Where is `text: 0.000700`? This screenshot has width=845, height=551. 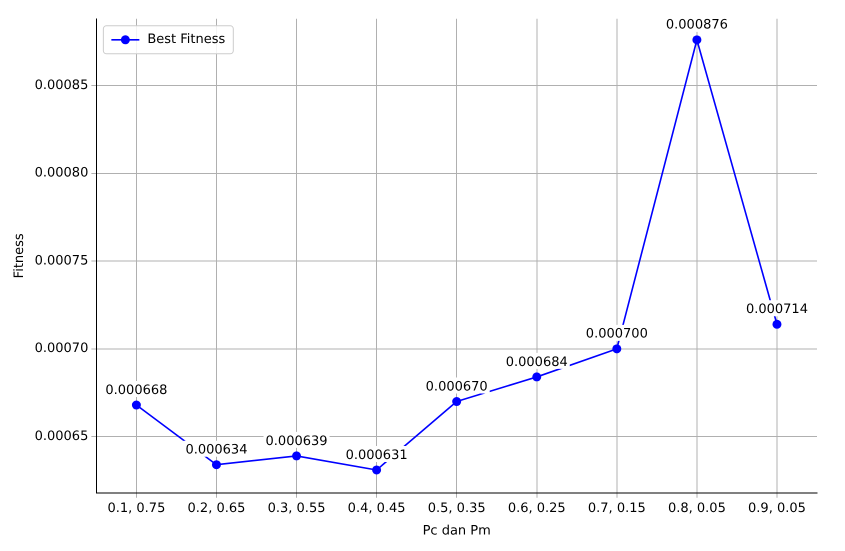 text: 0.000700 is located at coordinates (617, 334).